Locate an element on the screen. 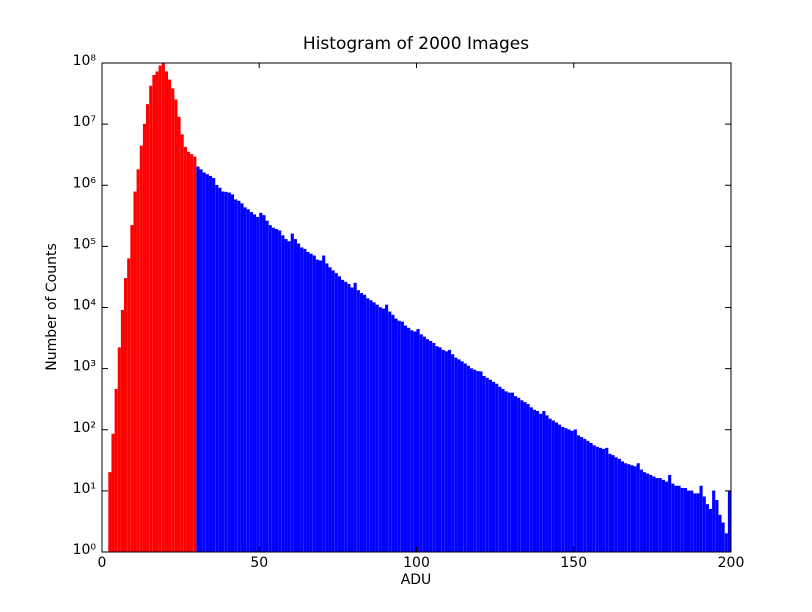 Image resolution: width=812 pixels, height=612 pixels. y-tick-label: 10⁷ is located at coordinates (84, 122).